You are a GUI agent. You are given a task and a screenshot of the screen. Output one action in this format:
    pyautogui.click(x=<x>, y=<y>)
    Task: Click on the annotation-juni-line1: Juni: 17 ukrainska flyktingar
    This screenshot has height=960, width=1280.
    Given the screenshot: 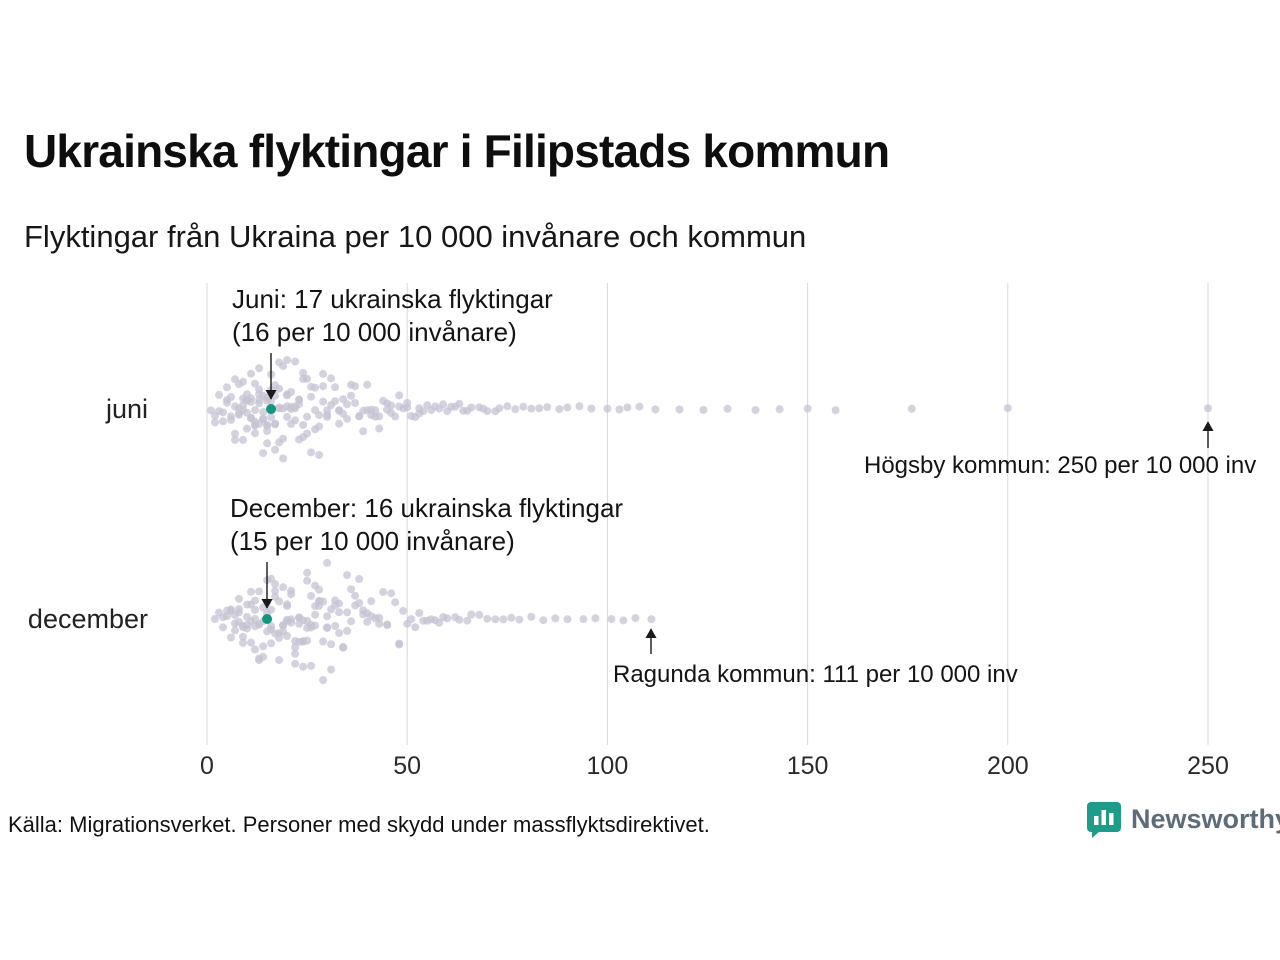 What is the action you would take?
    pyautogui.click(x=392, y=299)
    